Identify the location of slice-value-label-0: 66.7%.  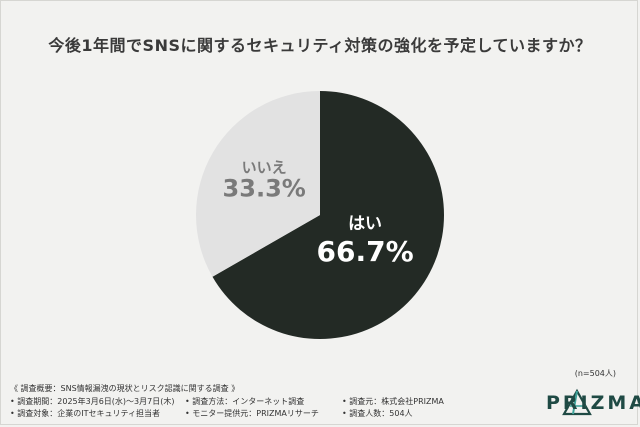
(365, 251).